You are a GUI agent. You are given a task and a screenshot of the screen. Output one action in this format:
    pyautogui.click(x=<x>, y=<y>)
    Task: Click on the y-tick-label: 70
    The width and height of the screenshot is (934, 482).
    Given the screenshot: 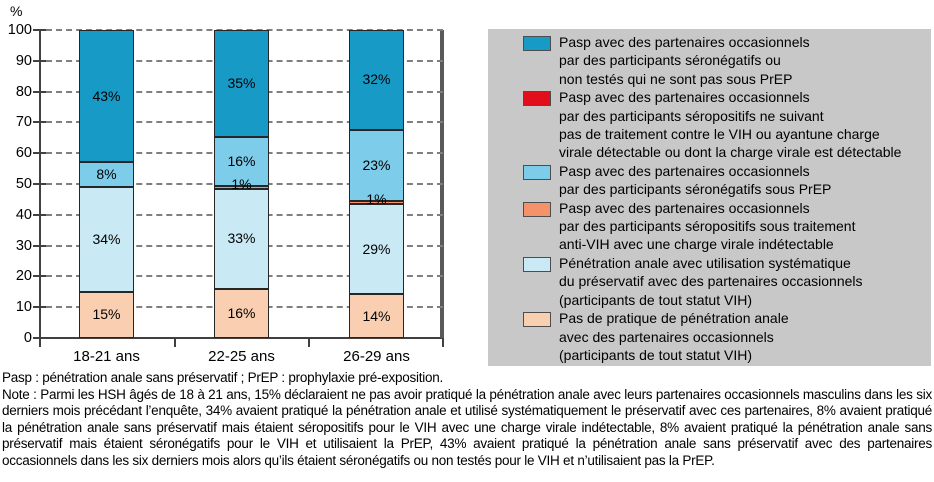 What is the action you would take?
    pyautogui.click(x=23, y=122)
    